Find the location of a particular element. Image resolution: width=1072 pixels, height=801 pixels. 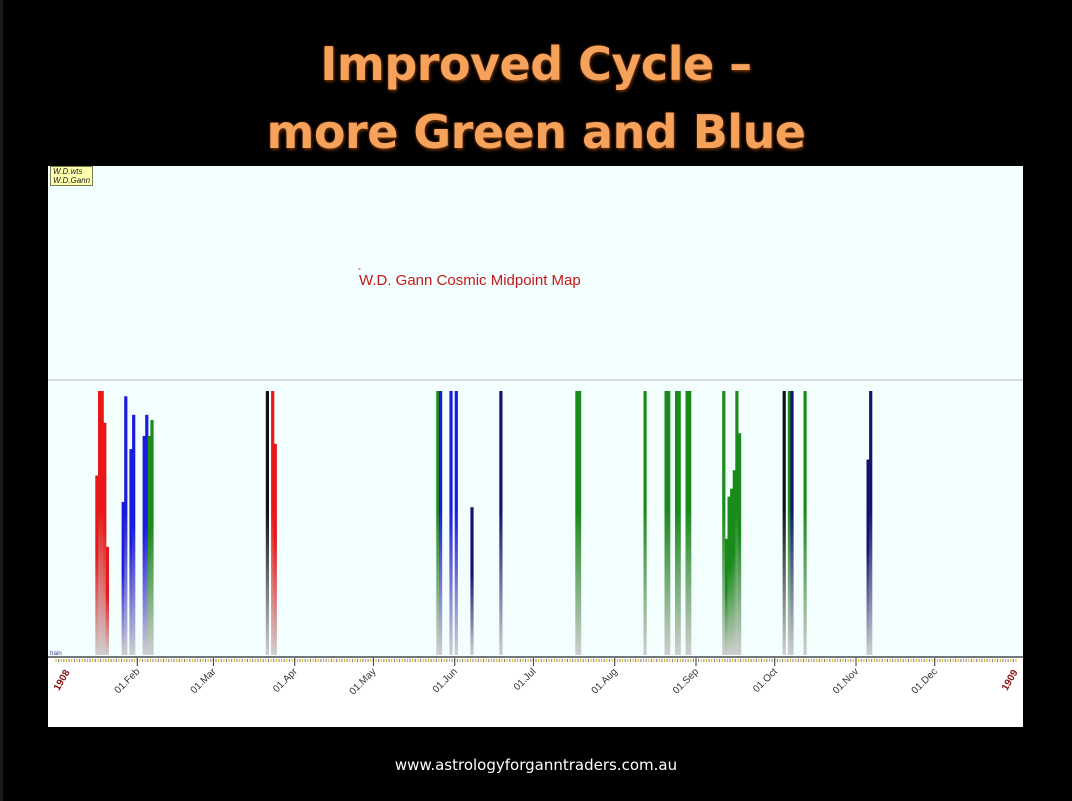

title-anchor-mark: ° is located at coordinates (359, 271).